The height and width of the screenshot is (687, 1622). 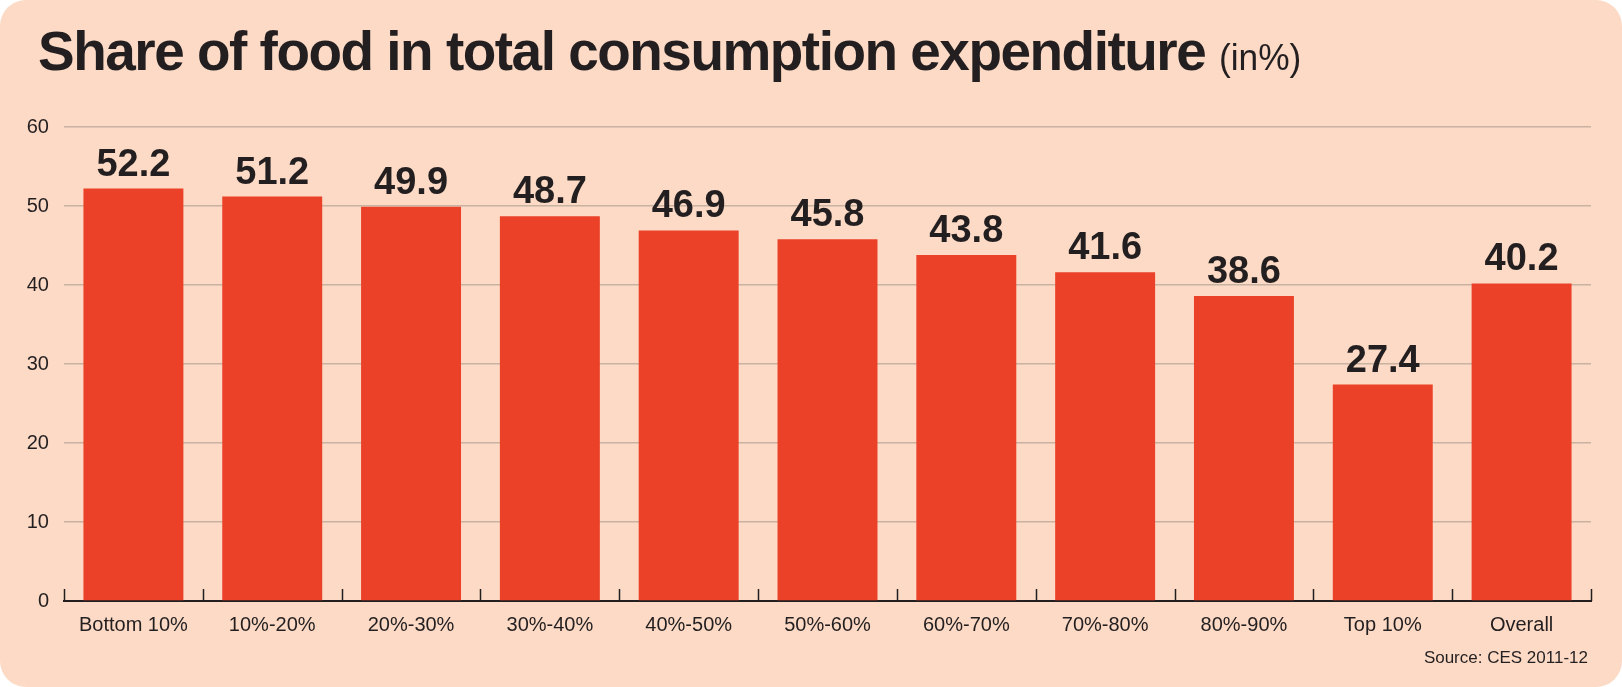 I want to click on source-note: Source: CES 2011-12, so click(x=1505, y=658).